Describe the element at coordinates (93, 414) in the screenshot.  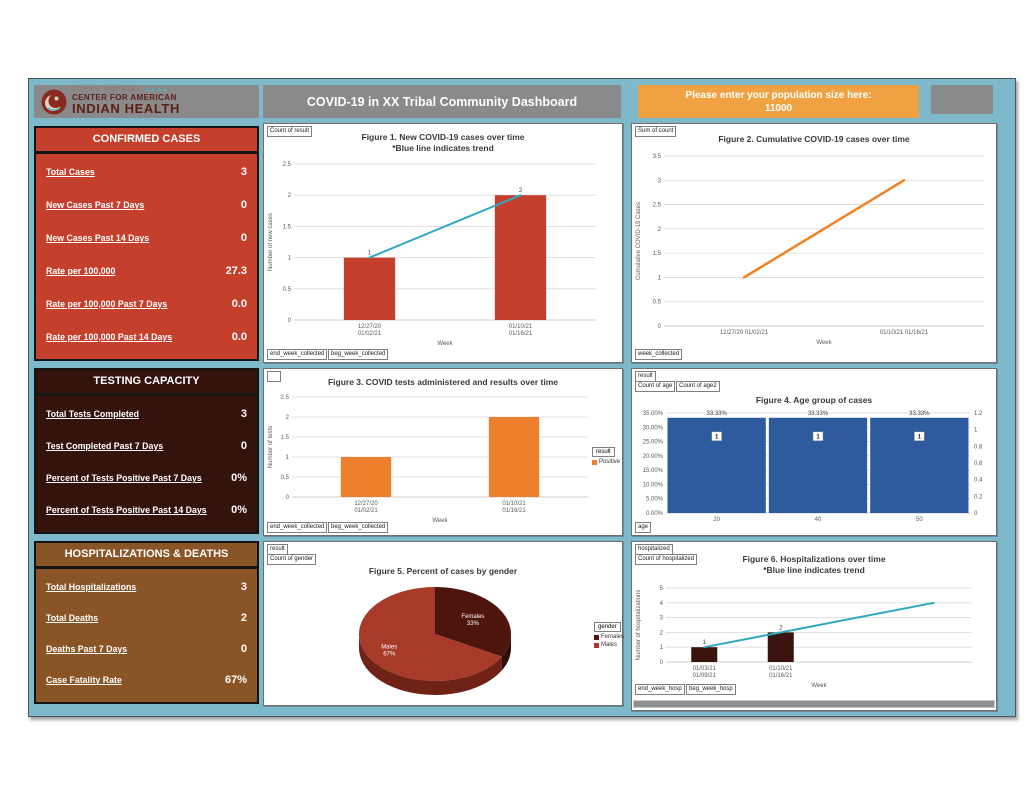
I see `stat-label: Total Tests Completed` at that location.